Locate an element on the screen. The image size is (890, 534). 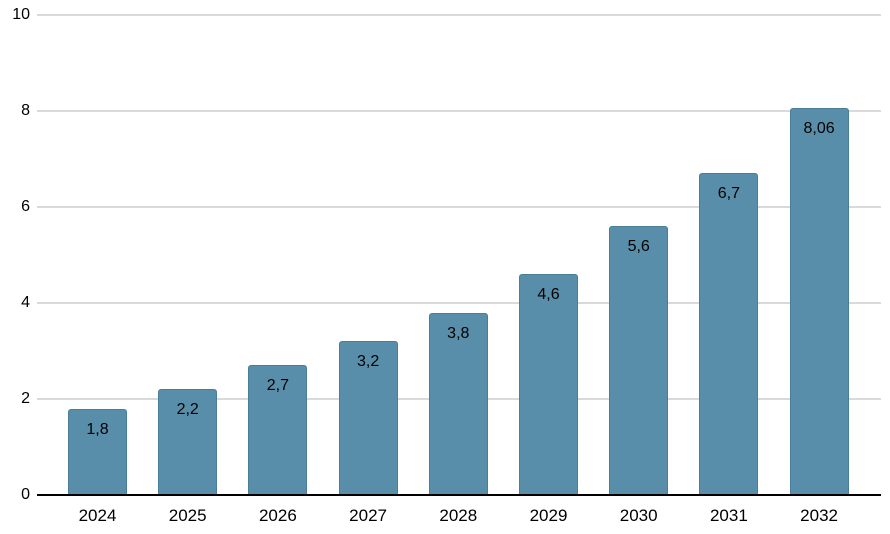
bar-value-label: 8,06 is located at coordinates (819, 129).